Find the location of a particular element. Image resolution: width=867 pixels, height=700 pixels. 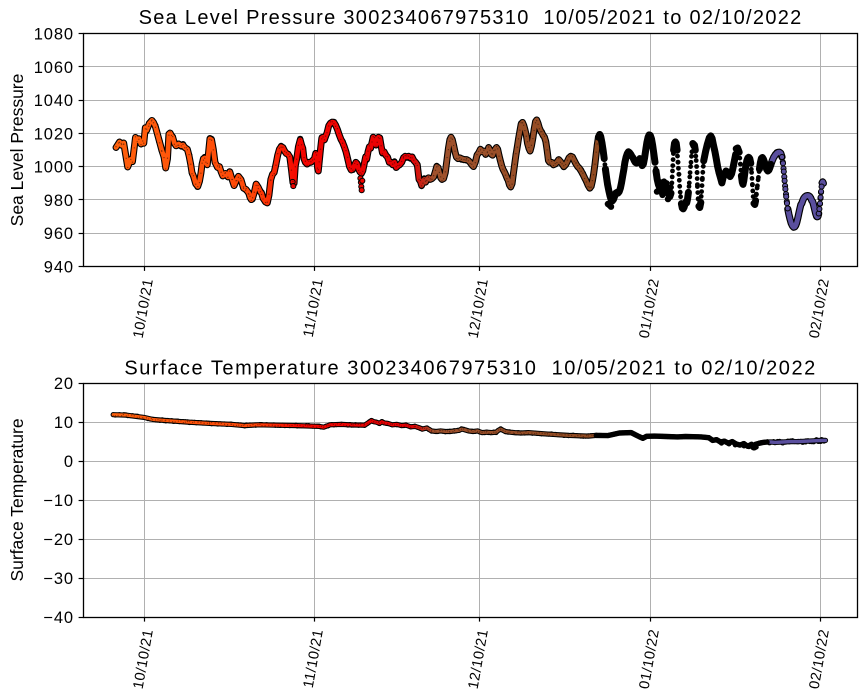

svg-text: Sea Level Pressure is located at coordinates (17, 150).